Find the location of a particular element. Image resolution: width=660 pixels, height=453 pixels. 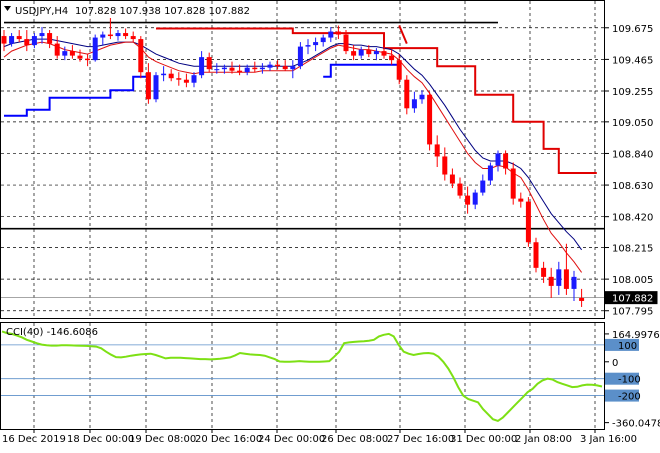

indicator-tick-label: -100 is located at coordinates (629, 380).